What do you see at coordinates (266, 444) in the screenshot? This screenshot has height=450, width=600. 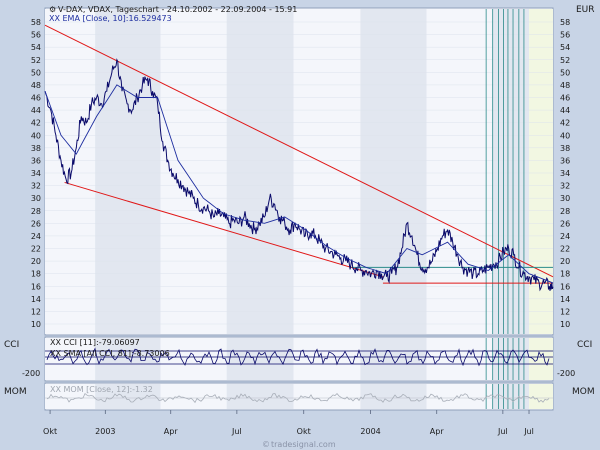 I see `footer-logo-icon: ©` at bounding box center [266, 444].